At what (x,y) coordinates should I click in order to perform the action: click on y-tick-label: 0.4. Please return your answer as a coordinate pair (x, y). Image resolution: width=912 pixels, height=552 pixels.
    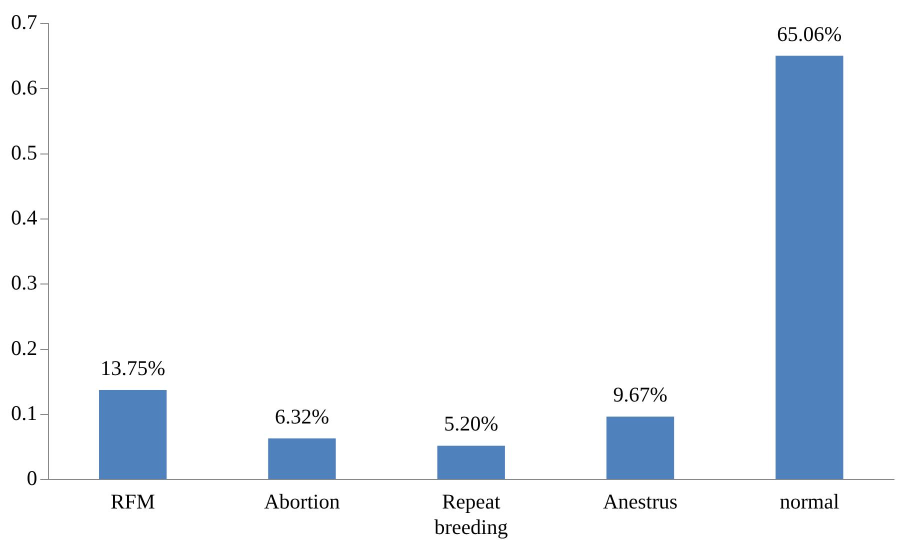
    Looking at the image, I should click on (24, 218).